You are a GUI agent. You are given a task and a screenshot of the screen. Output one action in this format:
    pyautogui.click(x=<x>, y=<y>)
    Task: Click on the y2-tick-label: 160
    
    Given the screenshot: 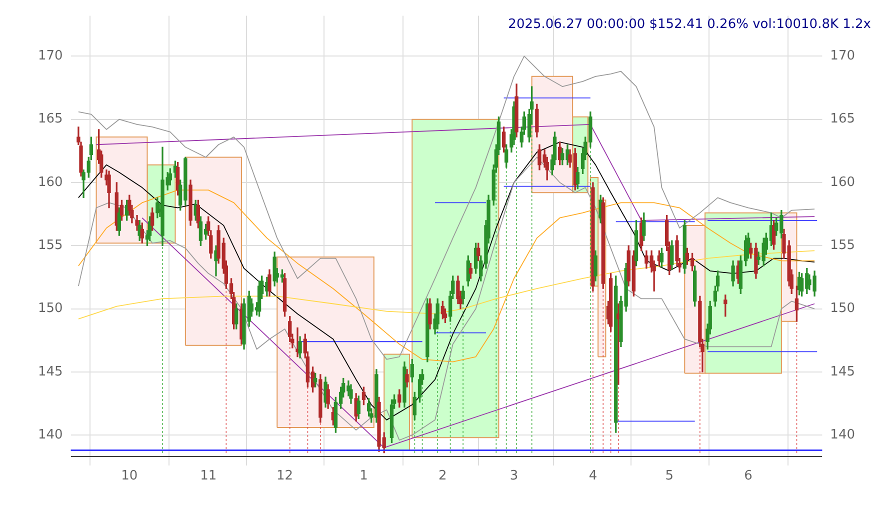 What is the action you would take?
    pyautogui.click(x=843, y=182)
    